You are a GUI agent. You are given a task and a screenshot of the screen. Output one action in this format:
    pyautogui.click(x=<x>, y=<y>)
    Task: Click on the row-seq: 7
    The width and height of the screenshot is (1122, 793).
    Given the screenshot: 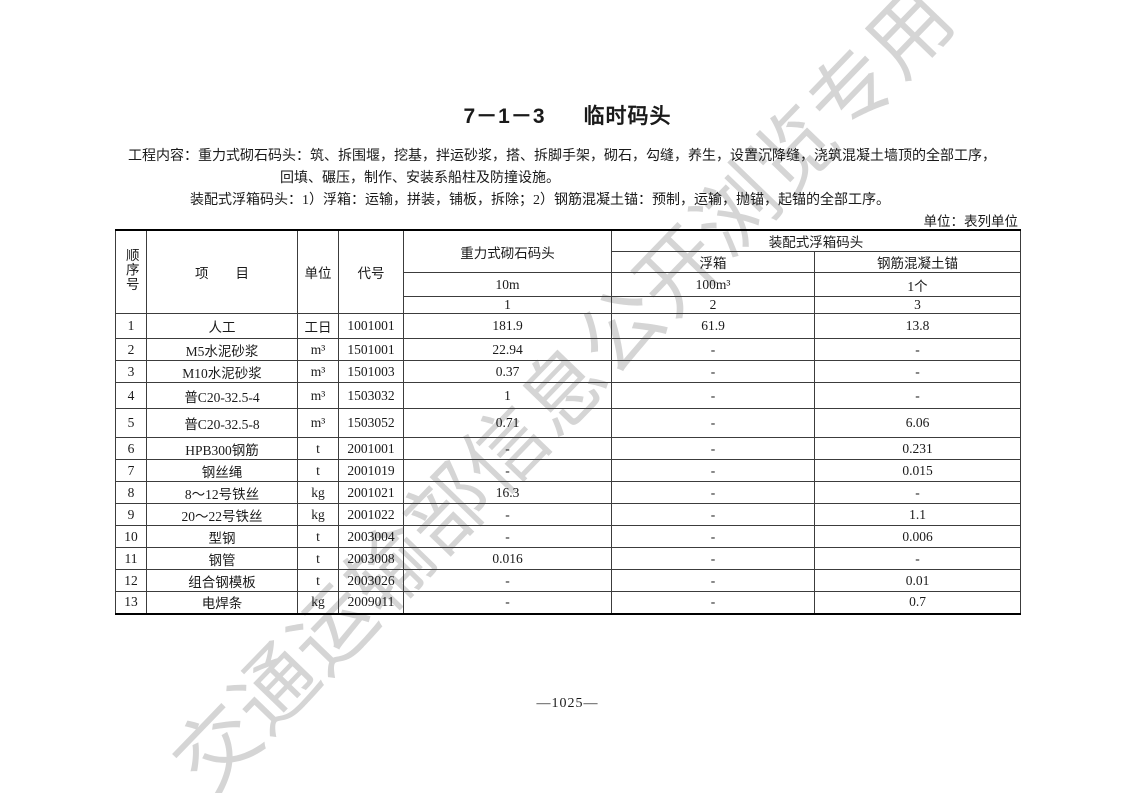 What is the action you would take?
    pyautogui.click(x=131, y=470)
    